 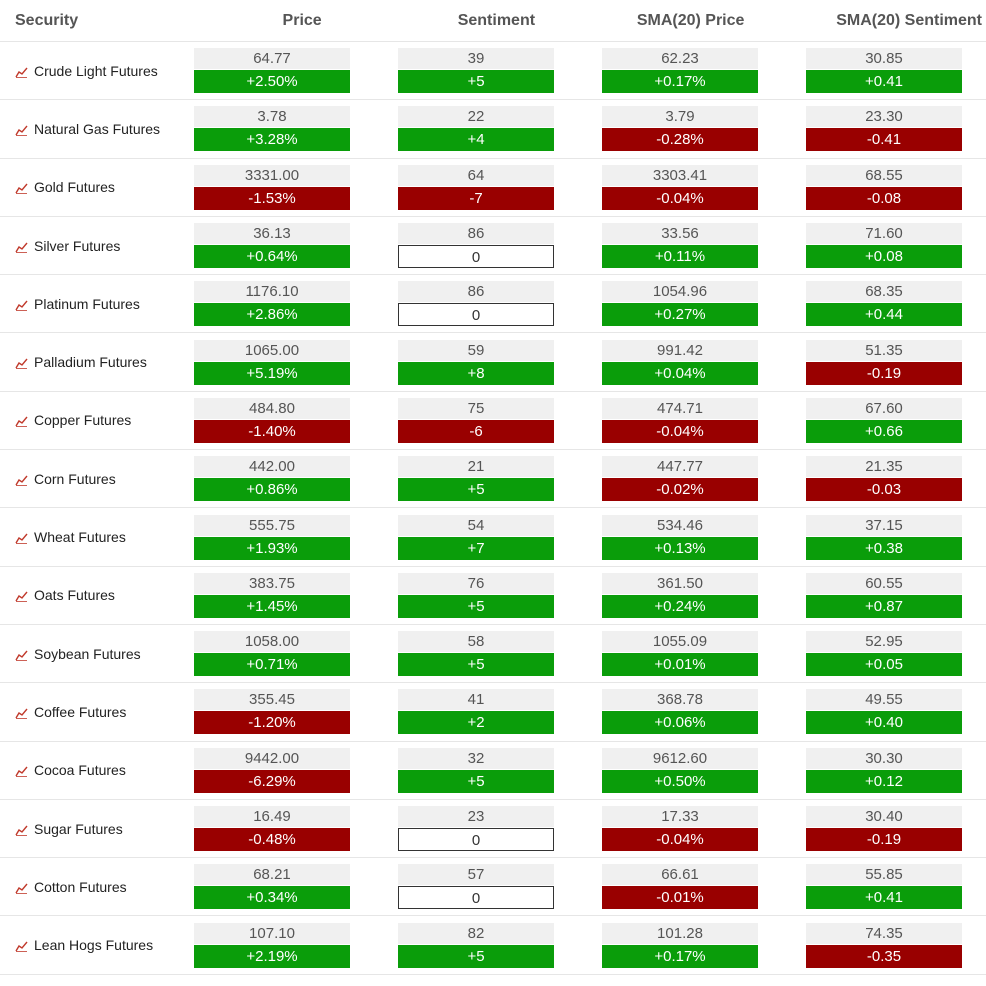 What do you see at coordinates (476, 175) in the screenshot?
I see `sentiment-value: 64` at bounding box center [476, 175].